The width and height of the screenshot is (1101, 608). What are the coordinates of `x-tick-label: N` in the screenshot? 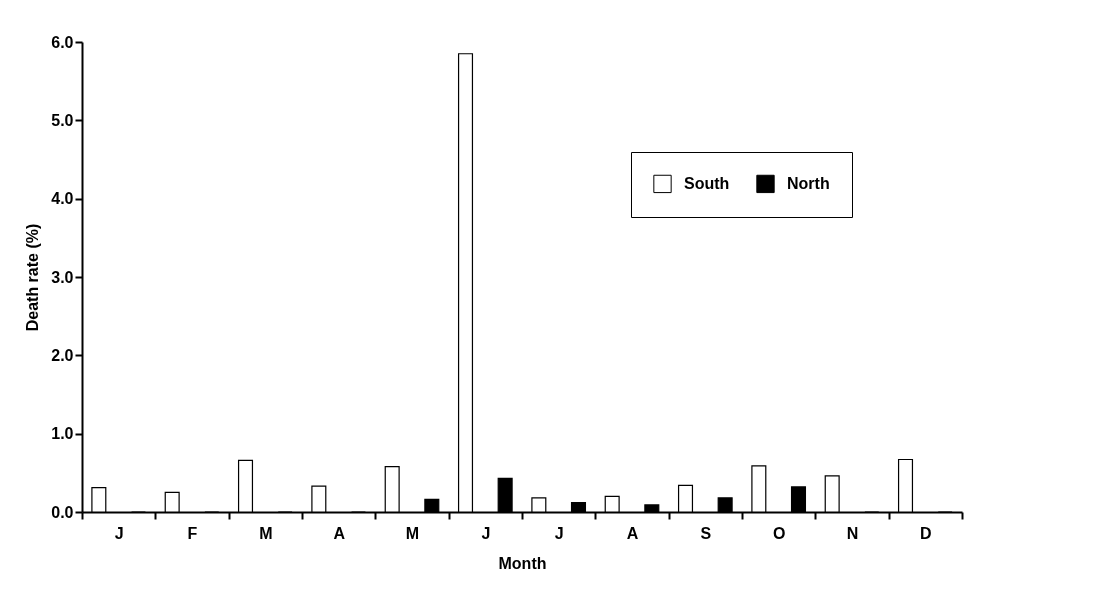 It's located at (852, 533).